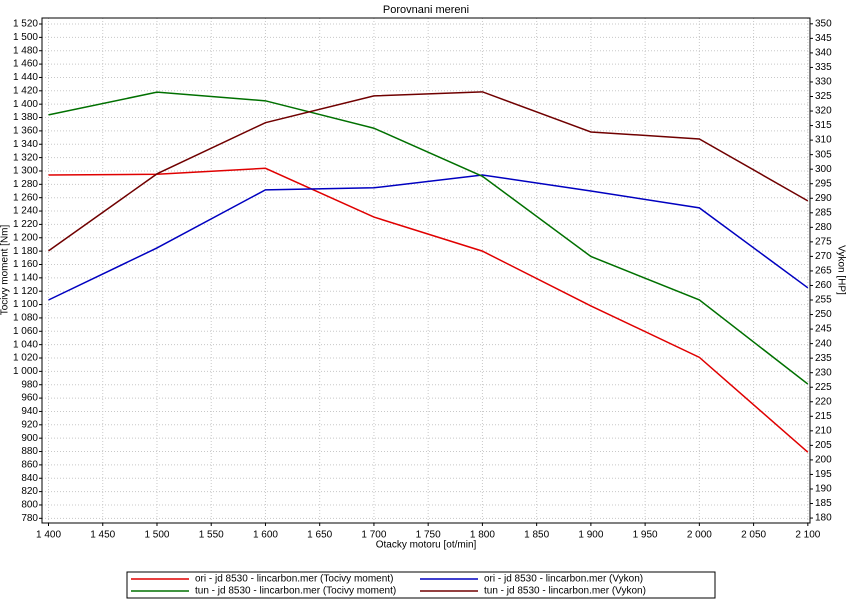 Image resolution: width=851 pixels, height=600 pixels. Describe the element at coordinates (563, 579) in the screenshot. I see `legend-label: ori - jd 8530 - lincarbon.mer (Vykon)` at that location.